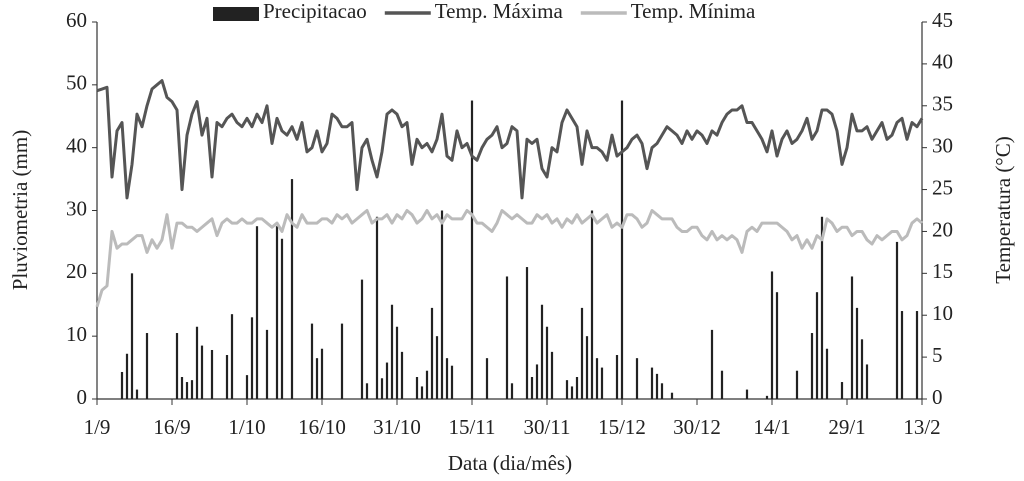  What do you see at coordinates (1003, 209) in the screenshot?
I see `y2-axis-label: Temperatura (°C)` at bounding box center [1003, 209].